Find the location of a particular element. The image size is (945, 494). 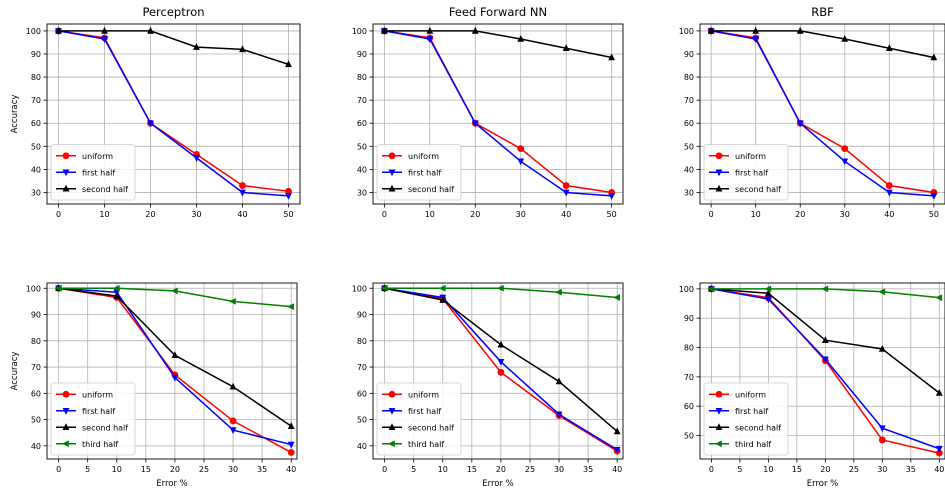

y-tick-label: 90 is located at coordinates (362, 315).